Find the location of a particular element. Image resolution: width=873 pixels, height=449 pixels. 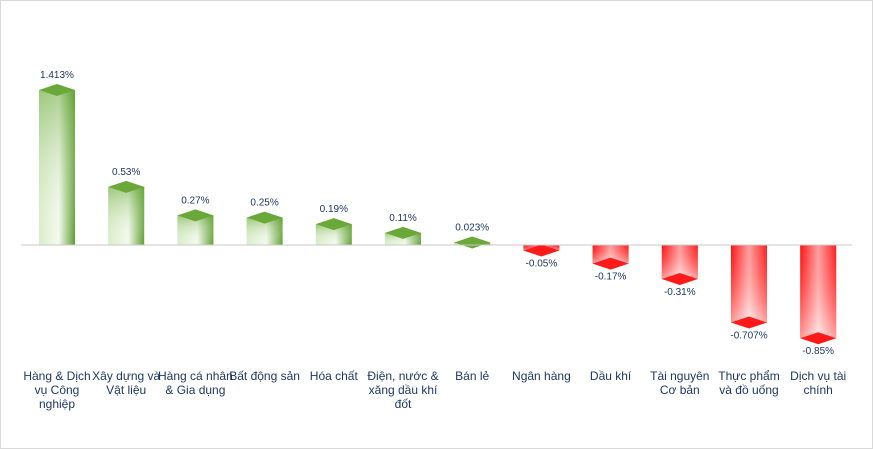

category-label: Thực phẩm và đồ uống is located at coordinates (749, 383).